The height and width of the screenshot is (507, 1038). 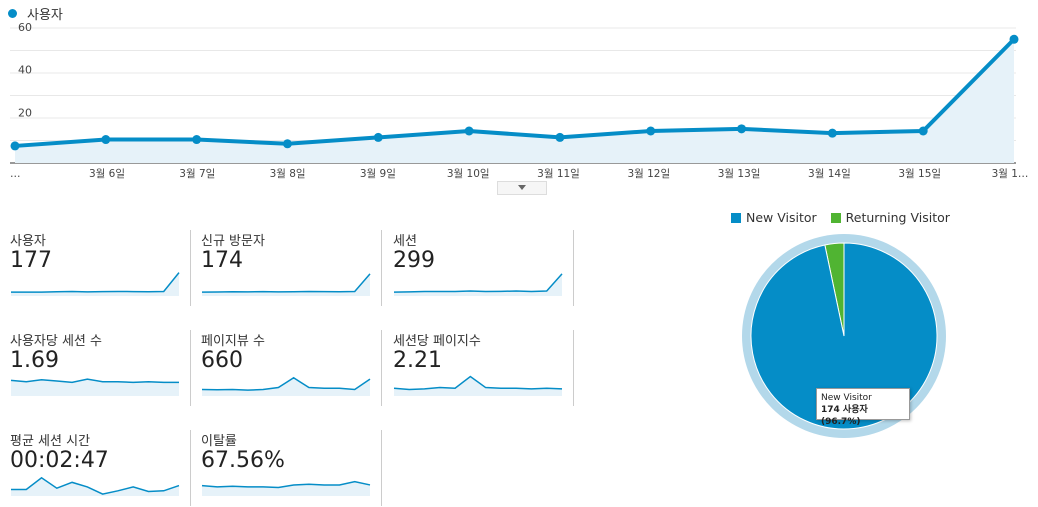 I want to click on metric-label: 이탈률, so click(x=219, y=441).